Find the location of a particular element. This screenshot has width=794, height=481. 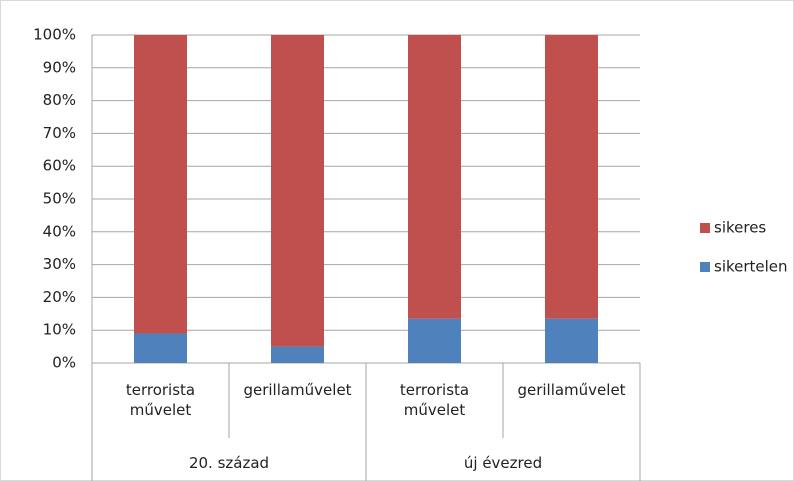

legend-label: sikeres is located at coordinates (740, 228).